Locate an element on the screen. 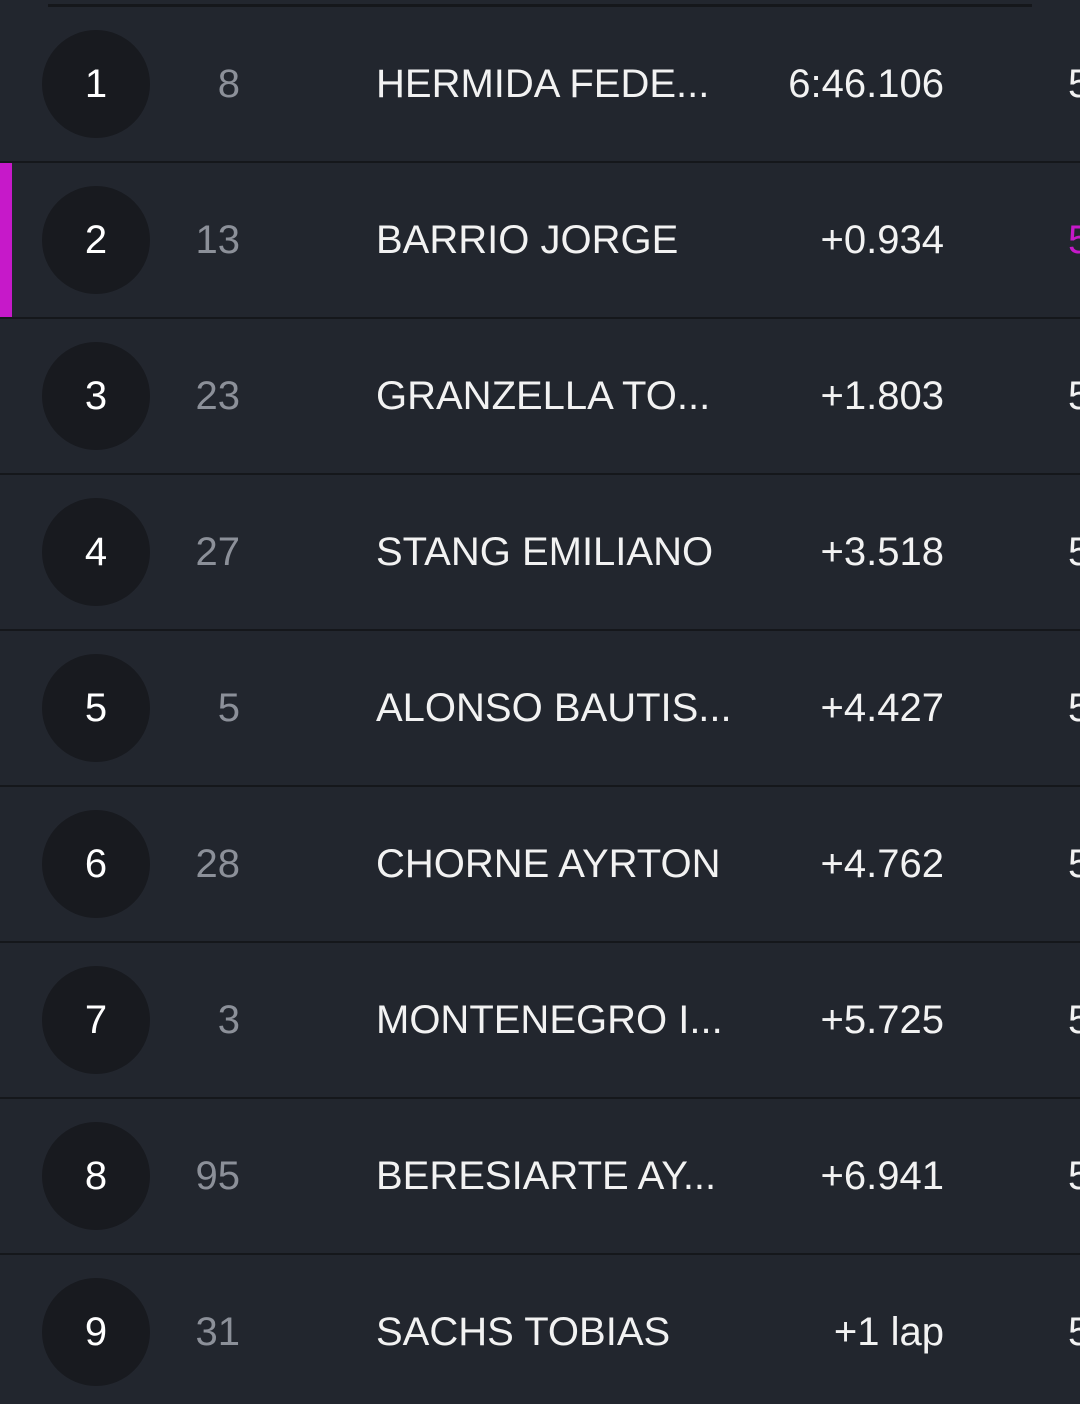  standings-row: 1 8 HERMIDA FEDE... 6:46.106 5 is located at coordinates (540, 85).